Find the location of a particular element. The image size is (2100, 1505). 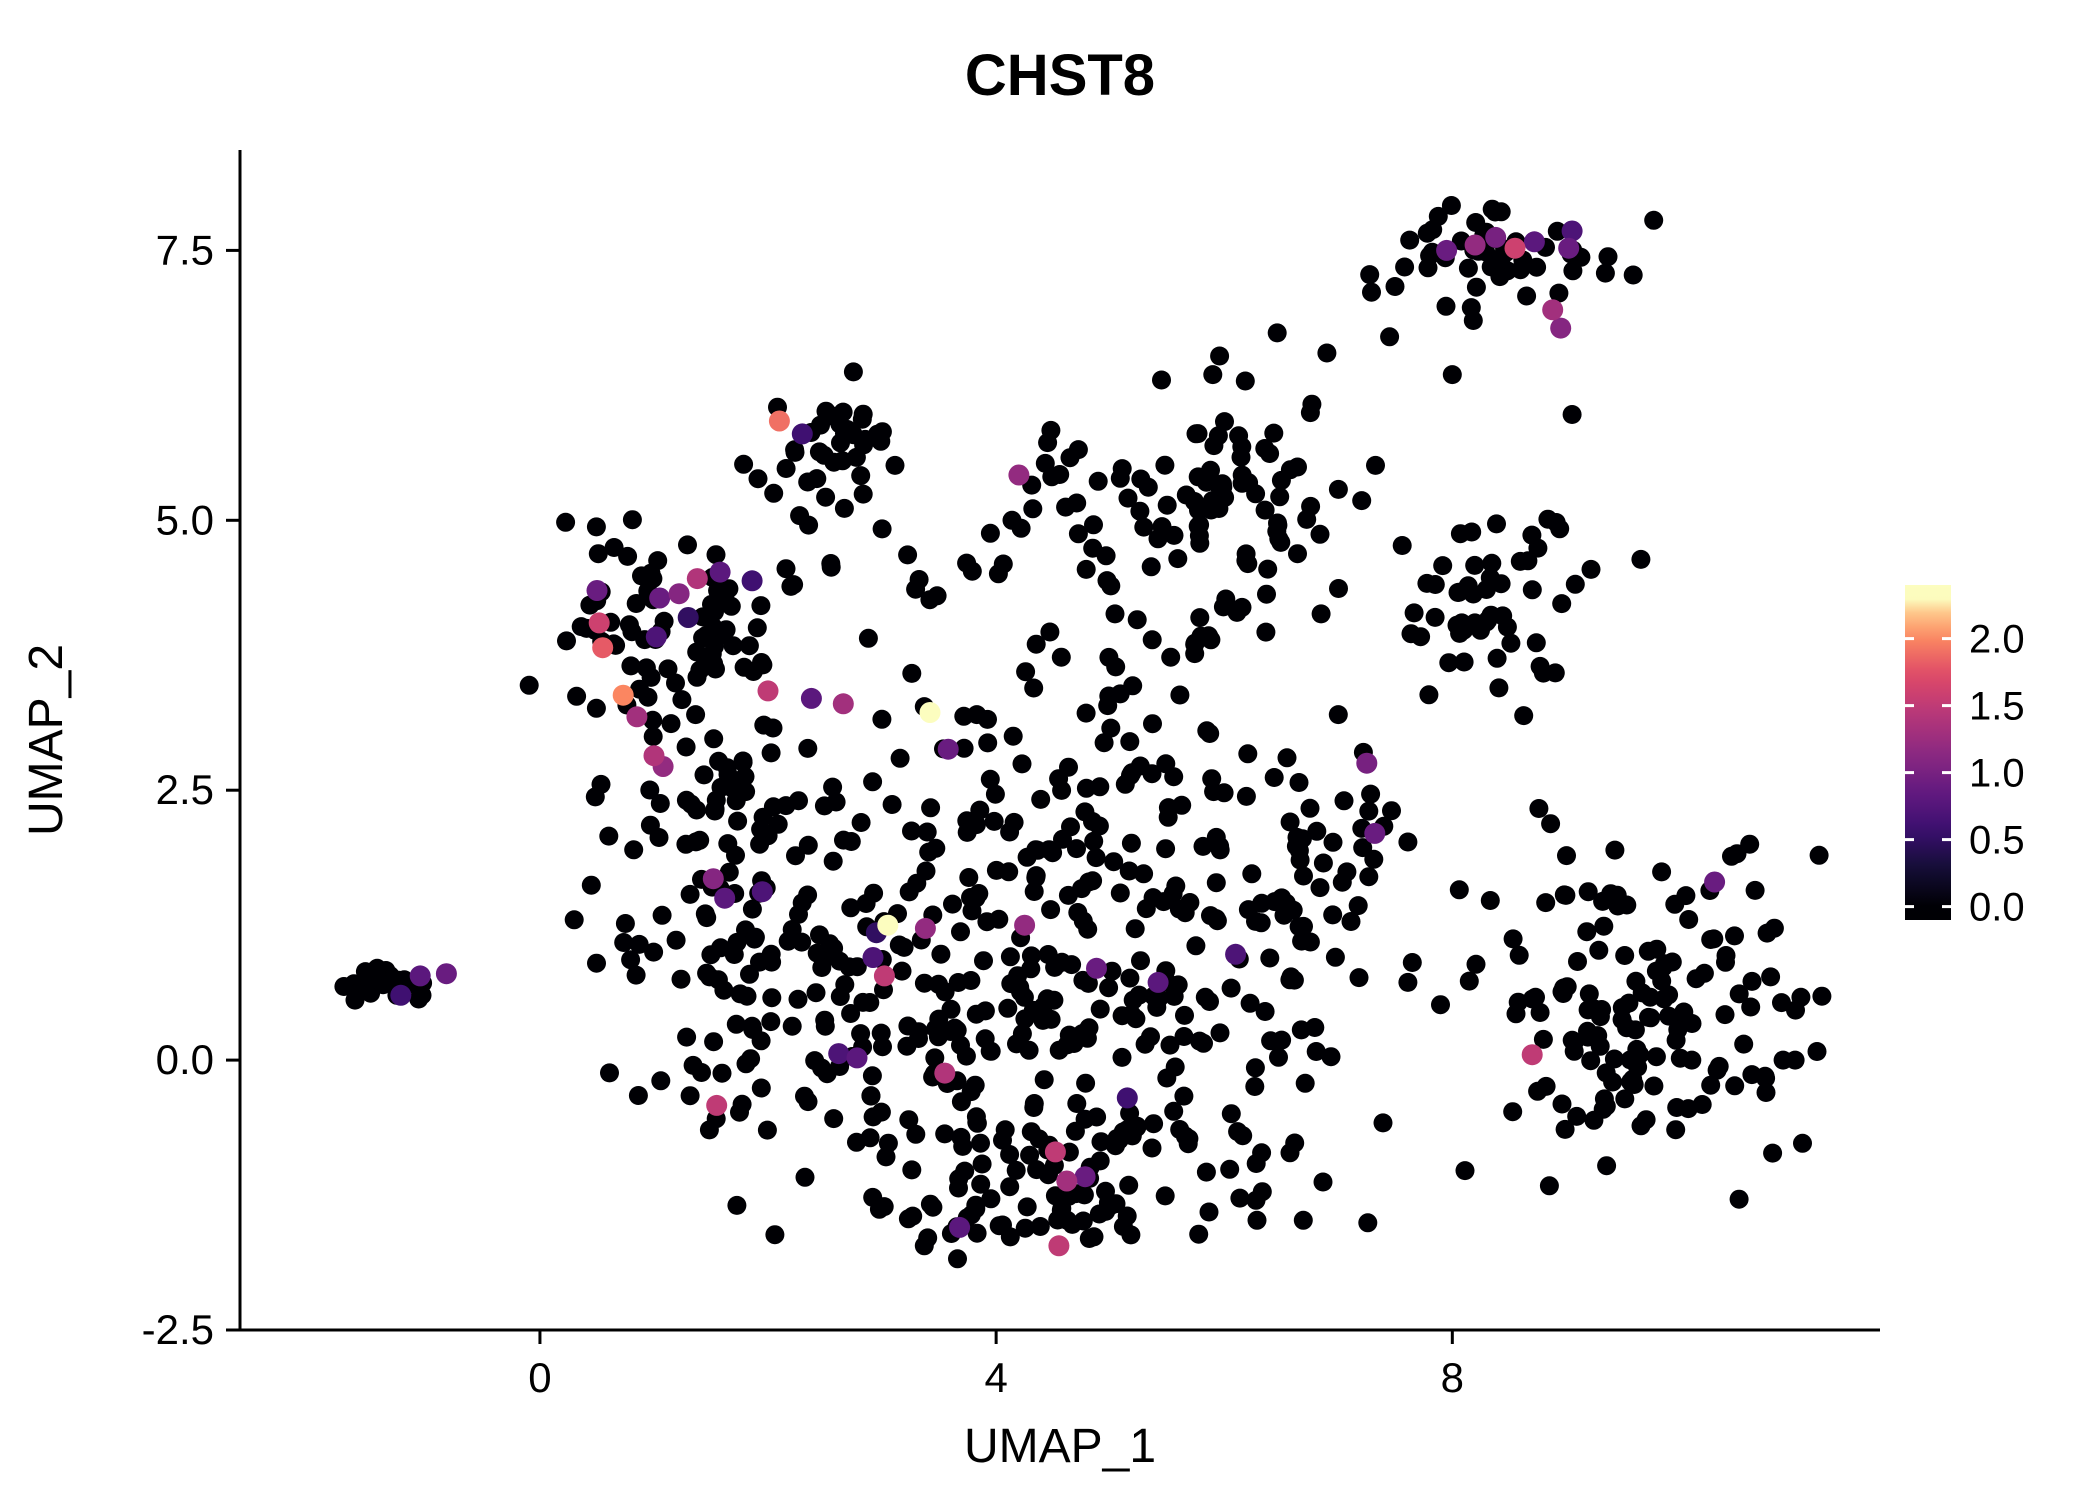

colorbar-labels: 2.0 1.5 1.0 0.5 0.0 is located at coordinates (1997, 774).